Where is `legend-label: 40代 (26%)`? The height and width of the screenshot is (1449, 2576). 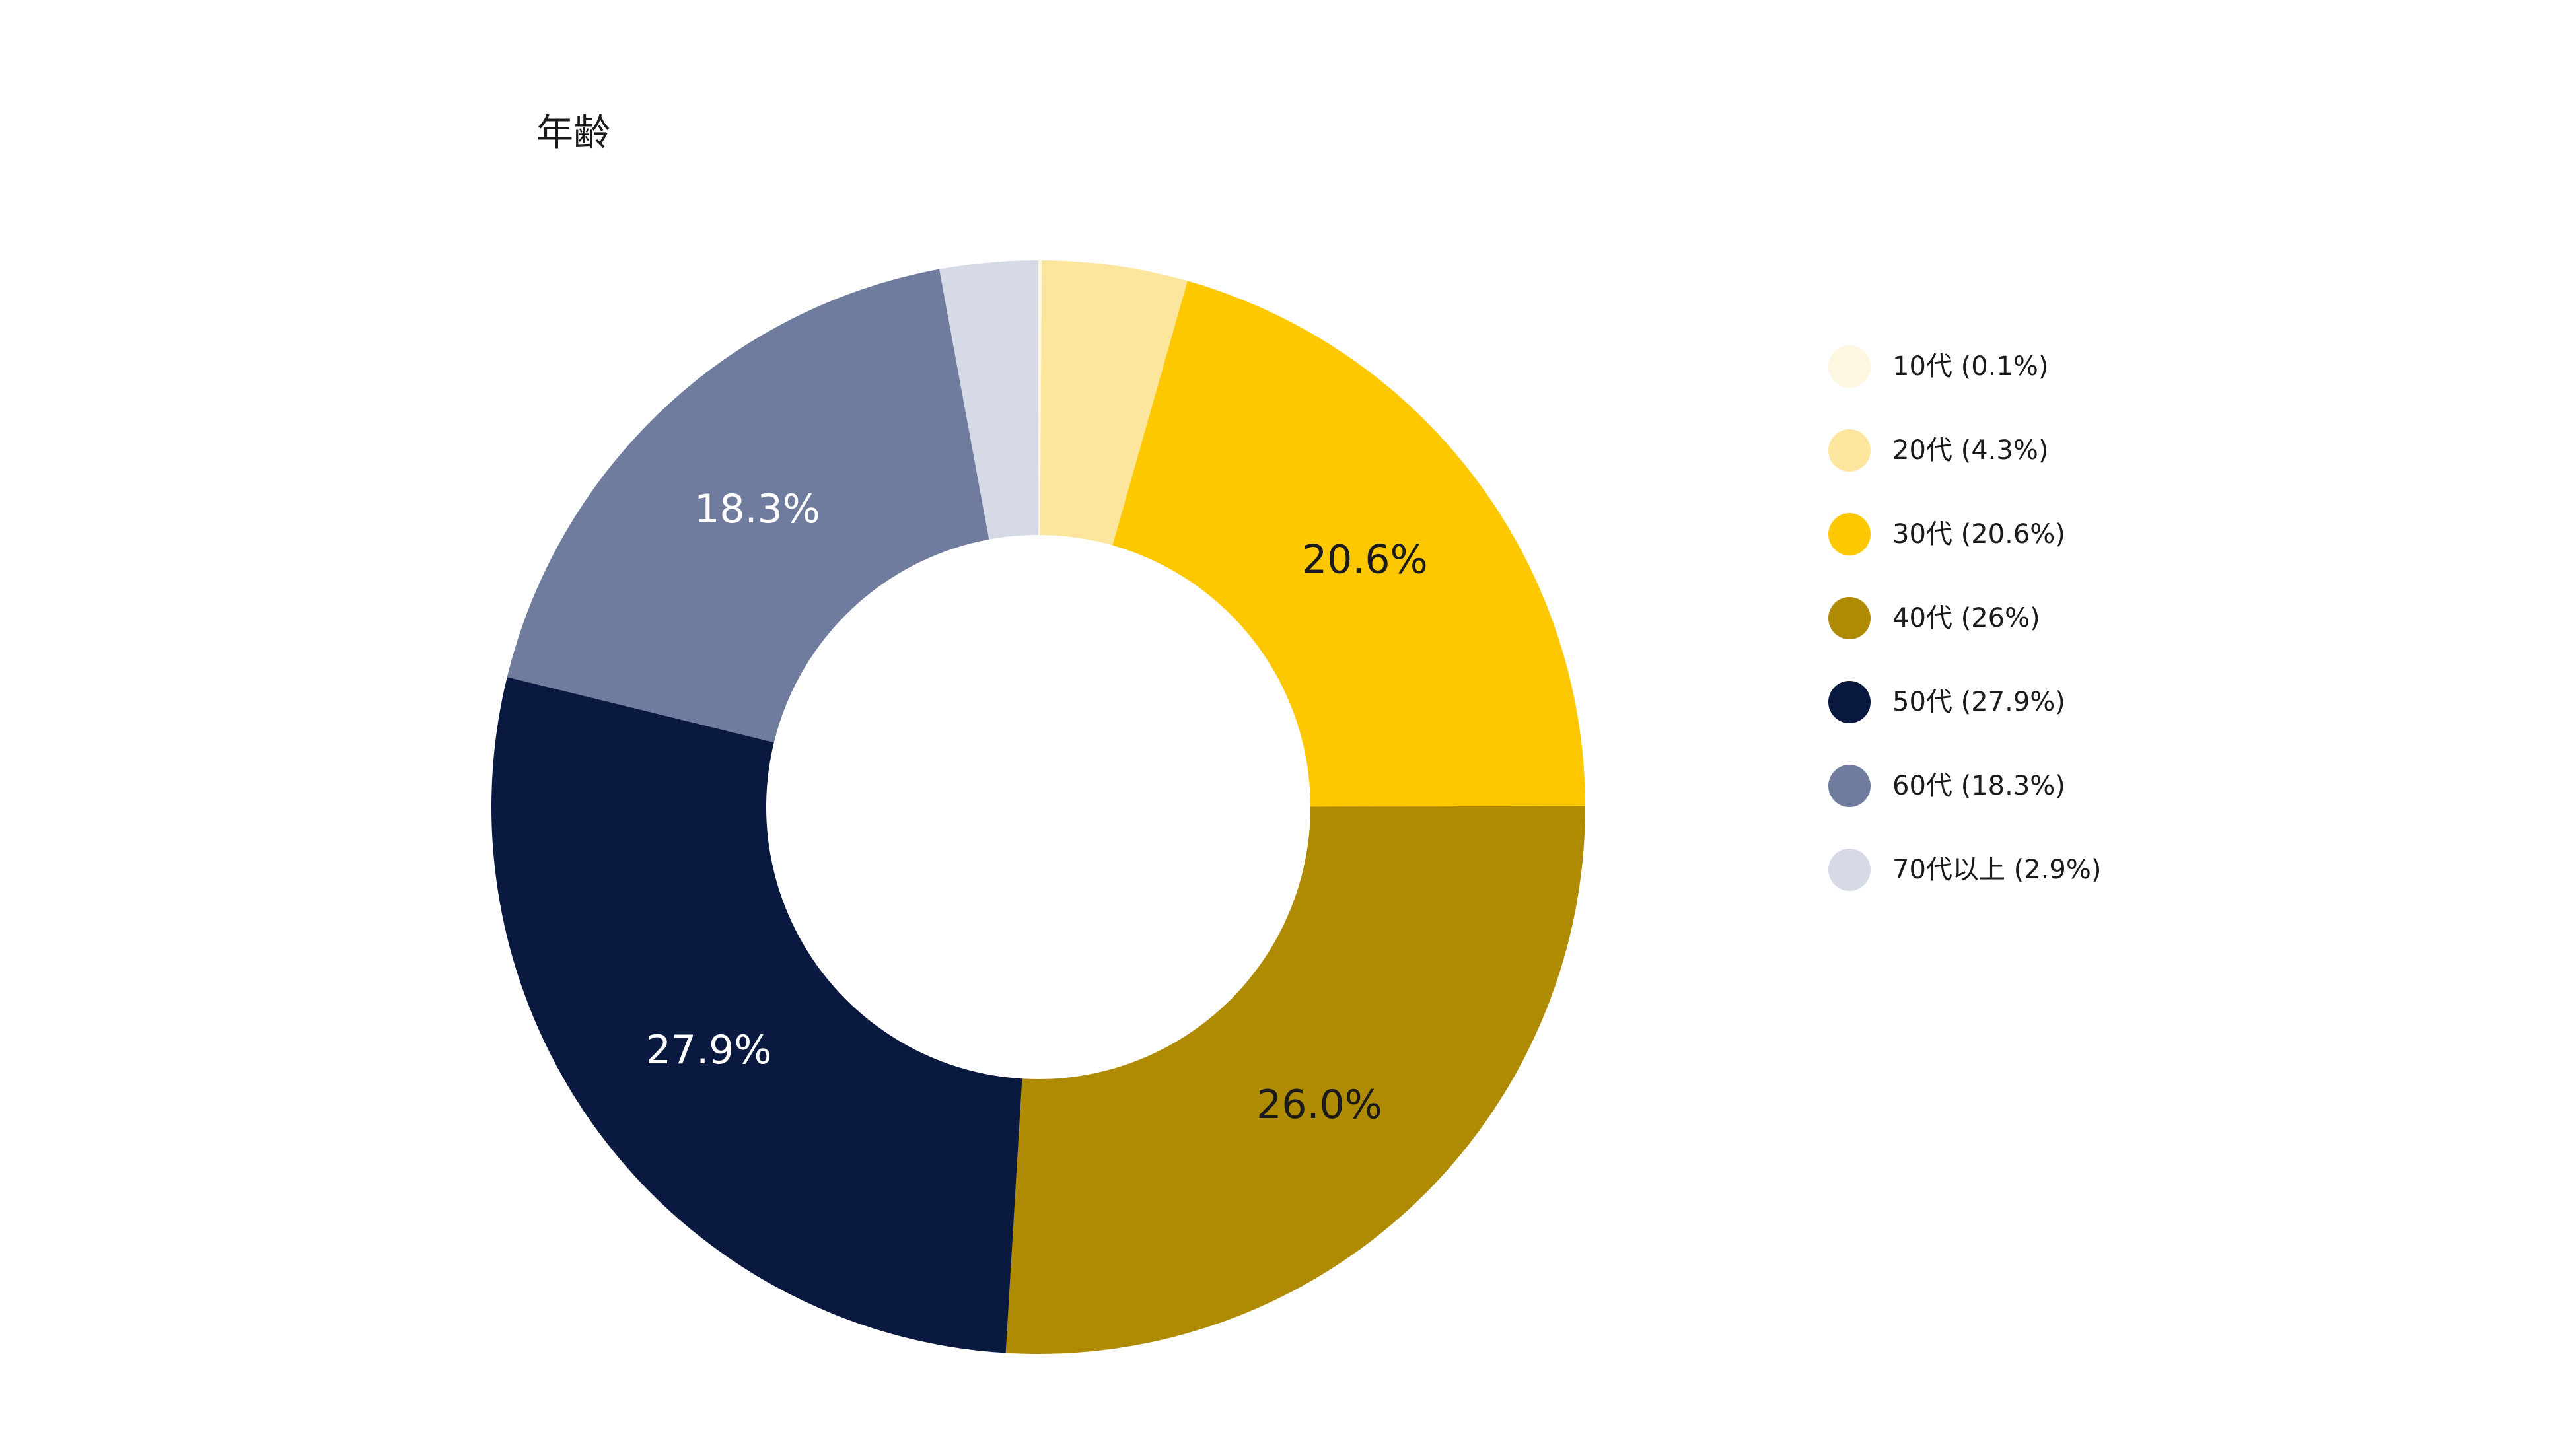
legend-label: 40代 (26%) is located at coordinates (1966, 618).